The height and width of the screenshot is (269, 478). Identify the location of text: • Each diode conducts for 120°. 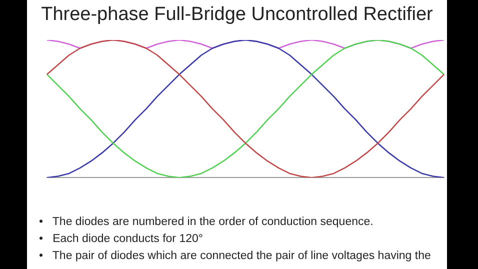
(121, 239).